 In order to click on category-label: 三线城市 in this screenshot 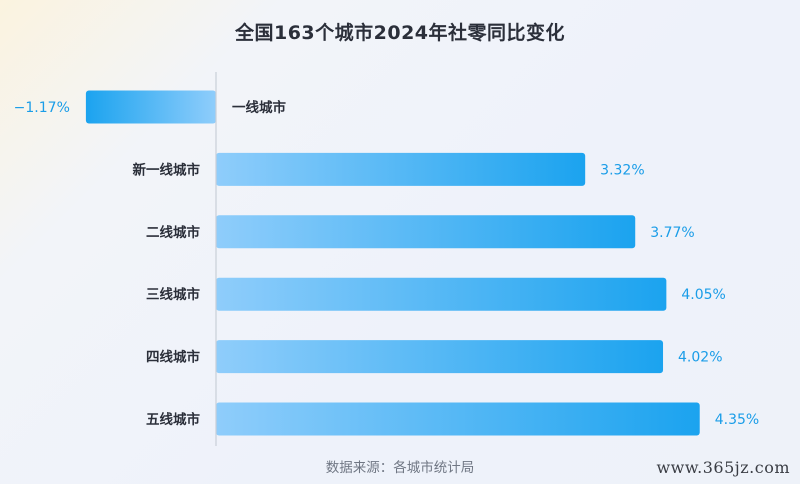, I will do `click(173, 294)`.